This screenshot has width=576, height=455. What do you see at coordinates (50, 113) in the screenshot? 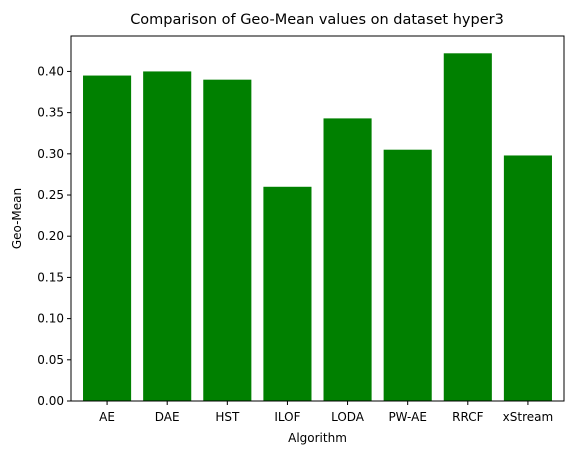
I see `y-tick-label: 0.35` at bounding box center [50, 113].